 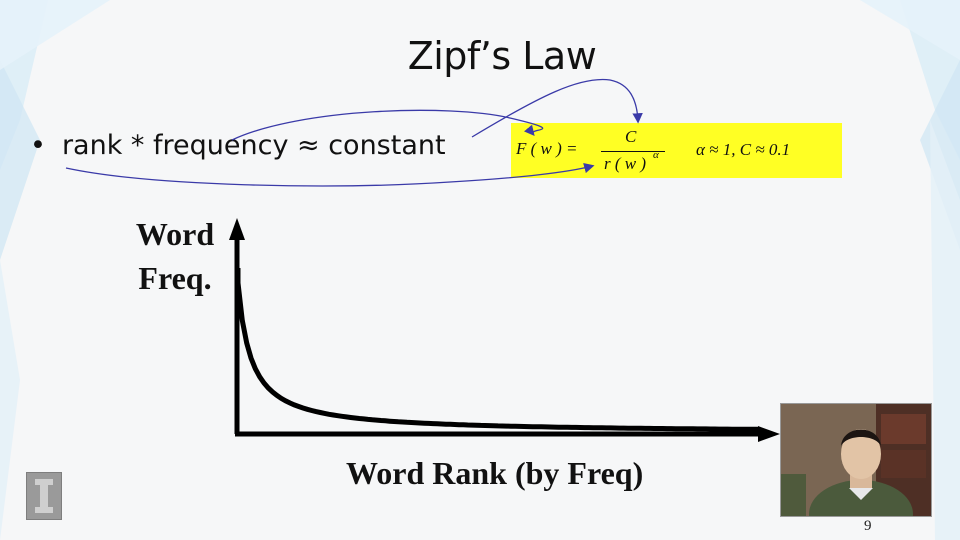 What do you see at coordinates (253, 145) in the screenshot?
I see `bullet-text: rank * frequency ≈ constant` at bounding box center [253, 145].